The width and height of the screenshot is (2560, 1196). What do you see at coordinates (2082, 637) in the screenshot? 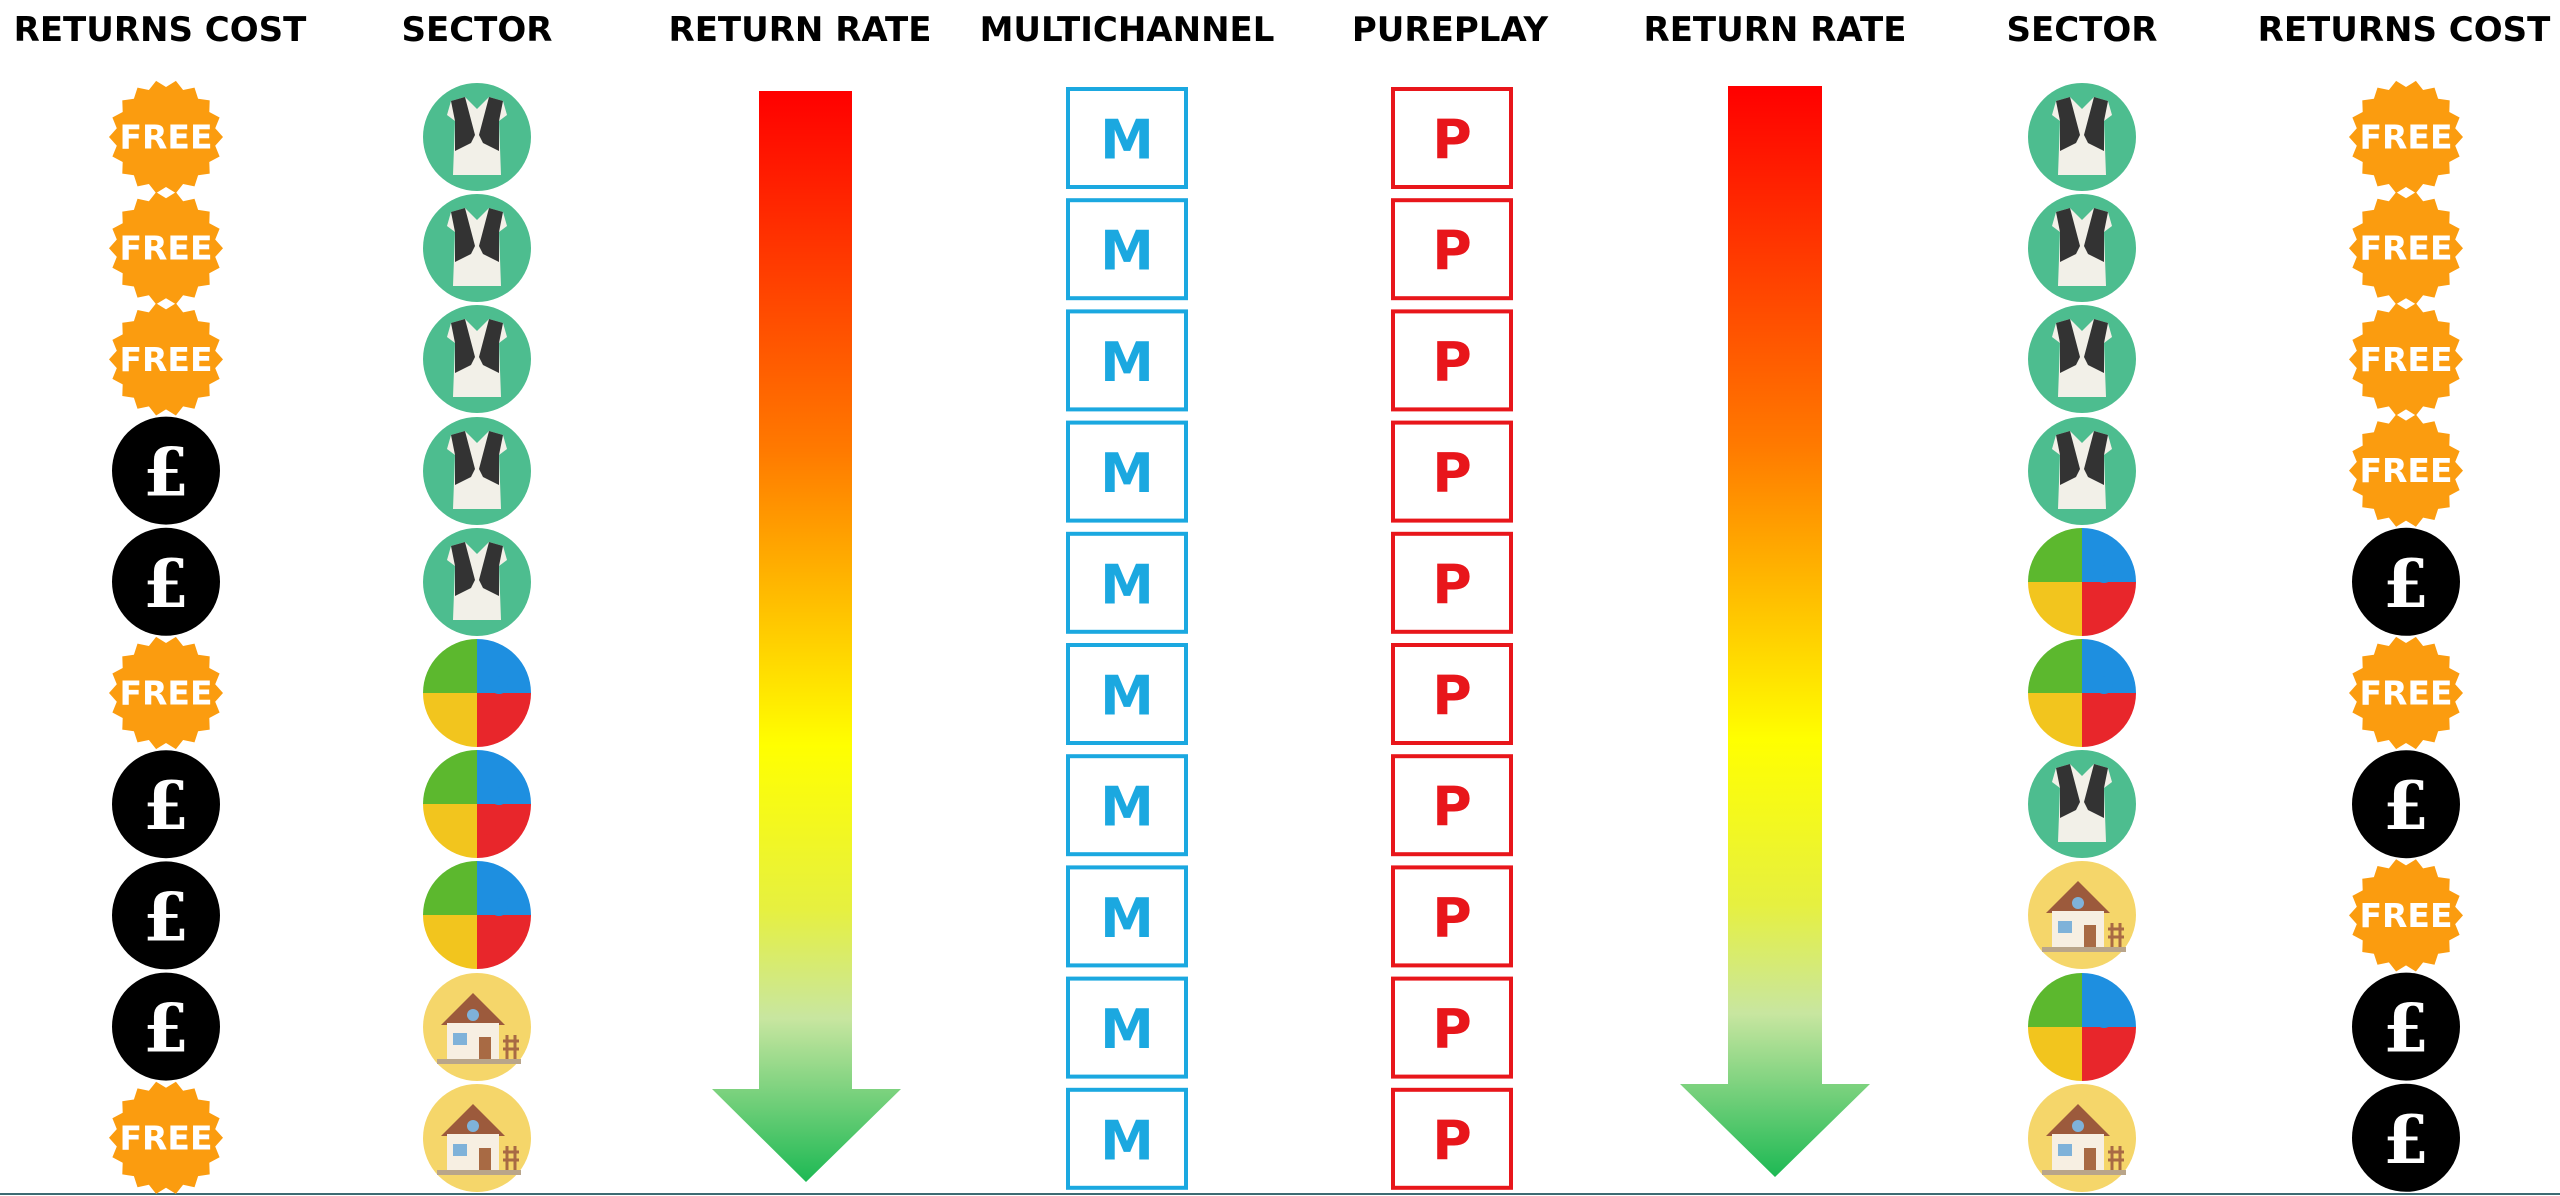
I see `right-sector-icons` at bounding box center [2082, 637].